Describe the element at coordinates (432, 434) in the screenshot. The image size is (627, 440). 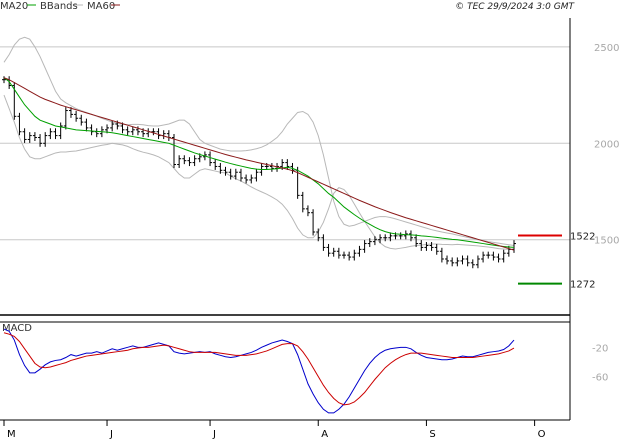
I see `x-tick-label: S` at that location.